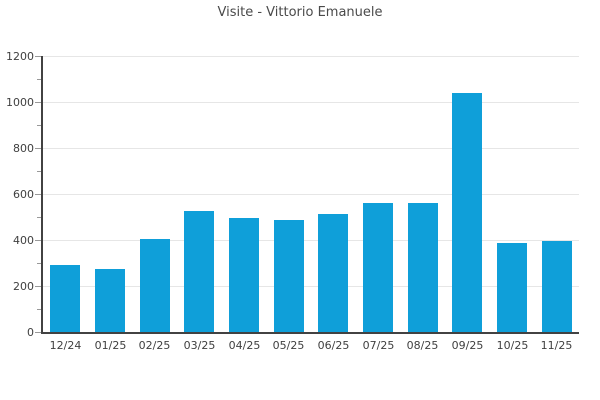  Describe the element at coordinates (422, 345) in the screenshot. I see `x-axis-label: 08/25` at that location.